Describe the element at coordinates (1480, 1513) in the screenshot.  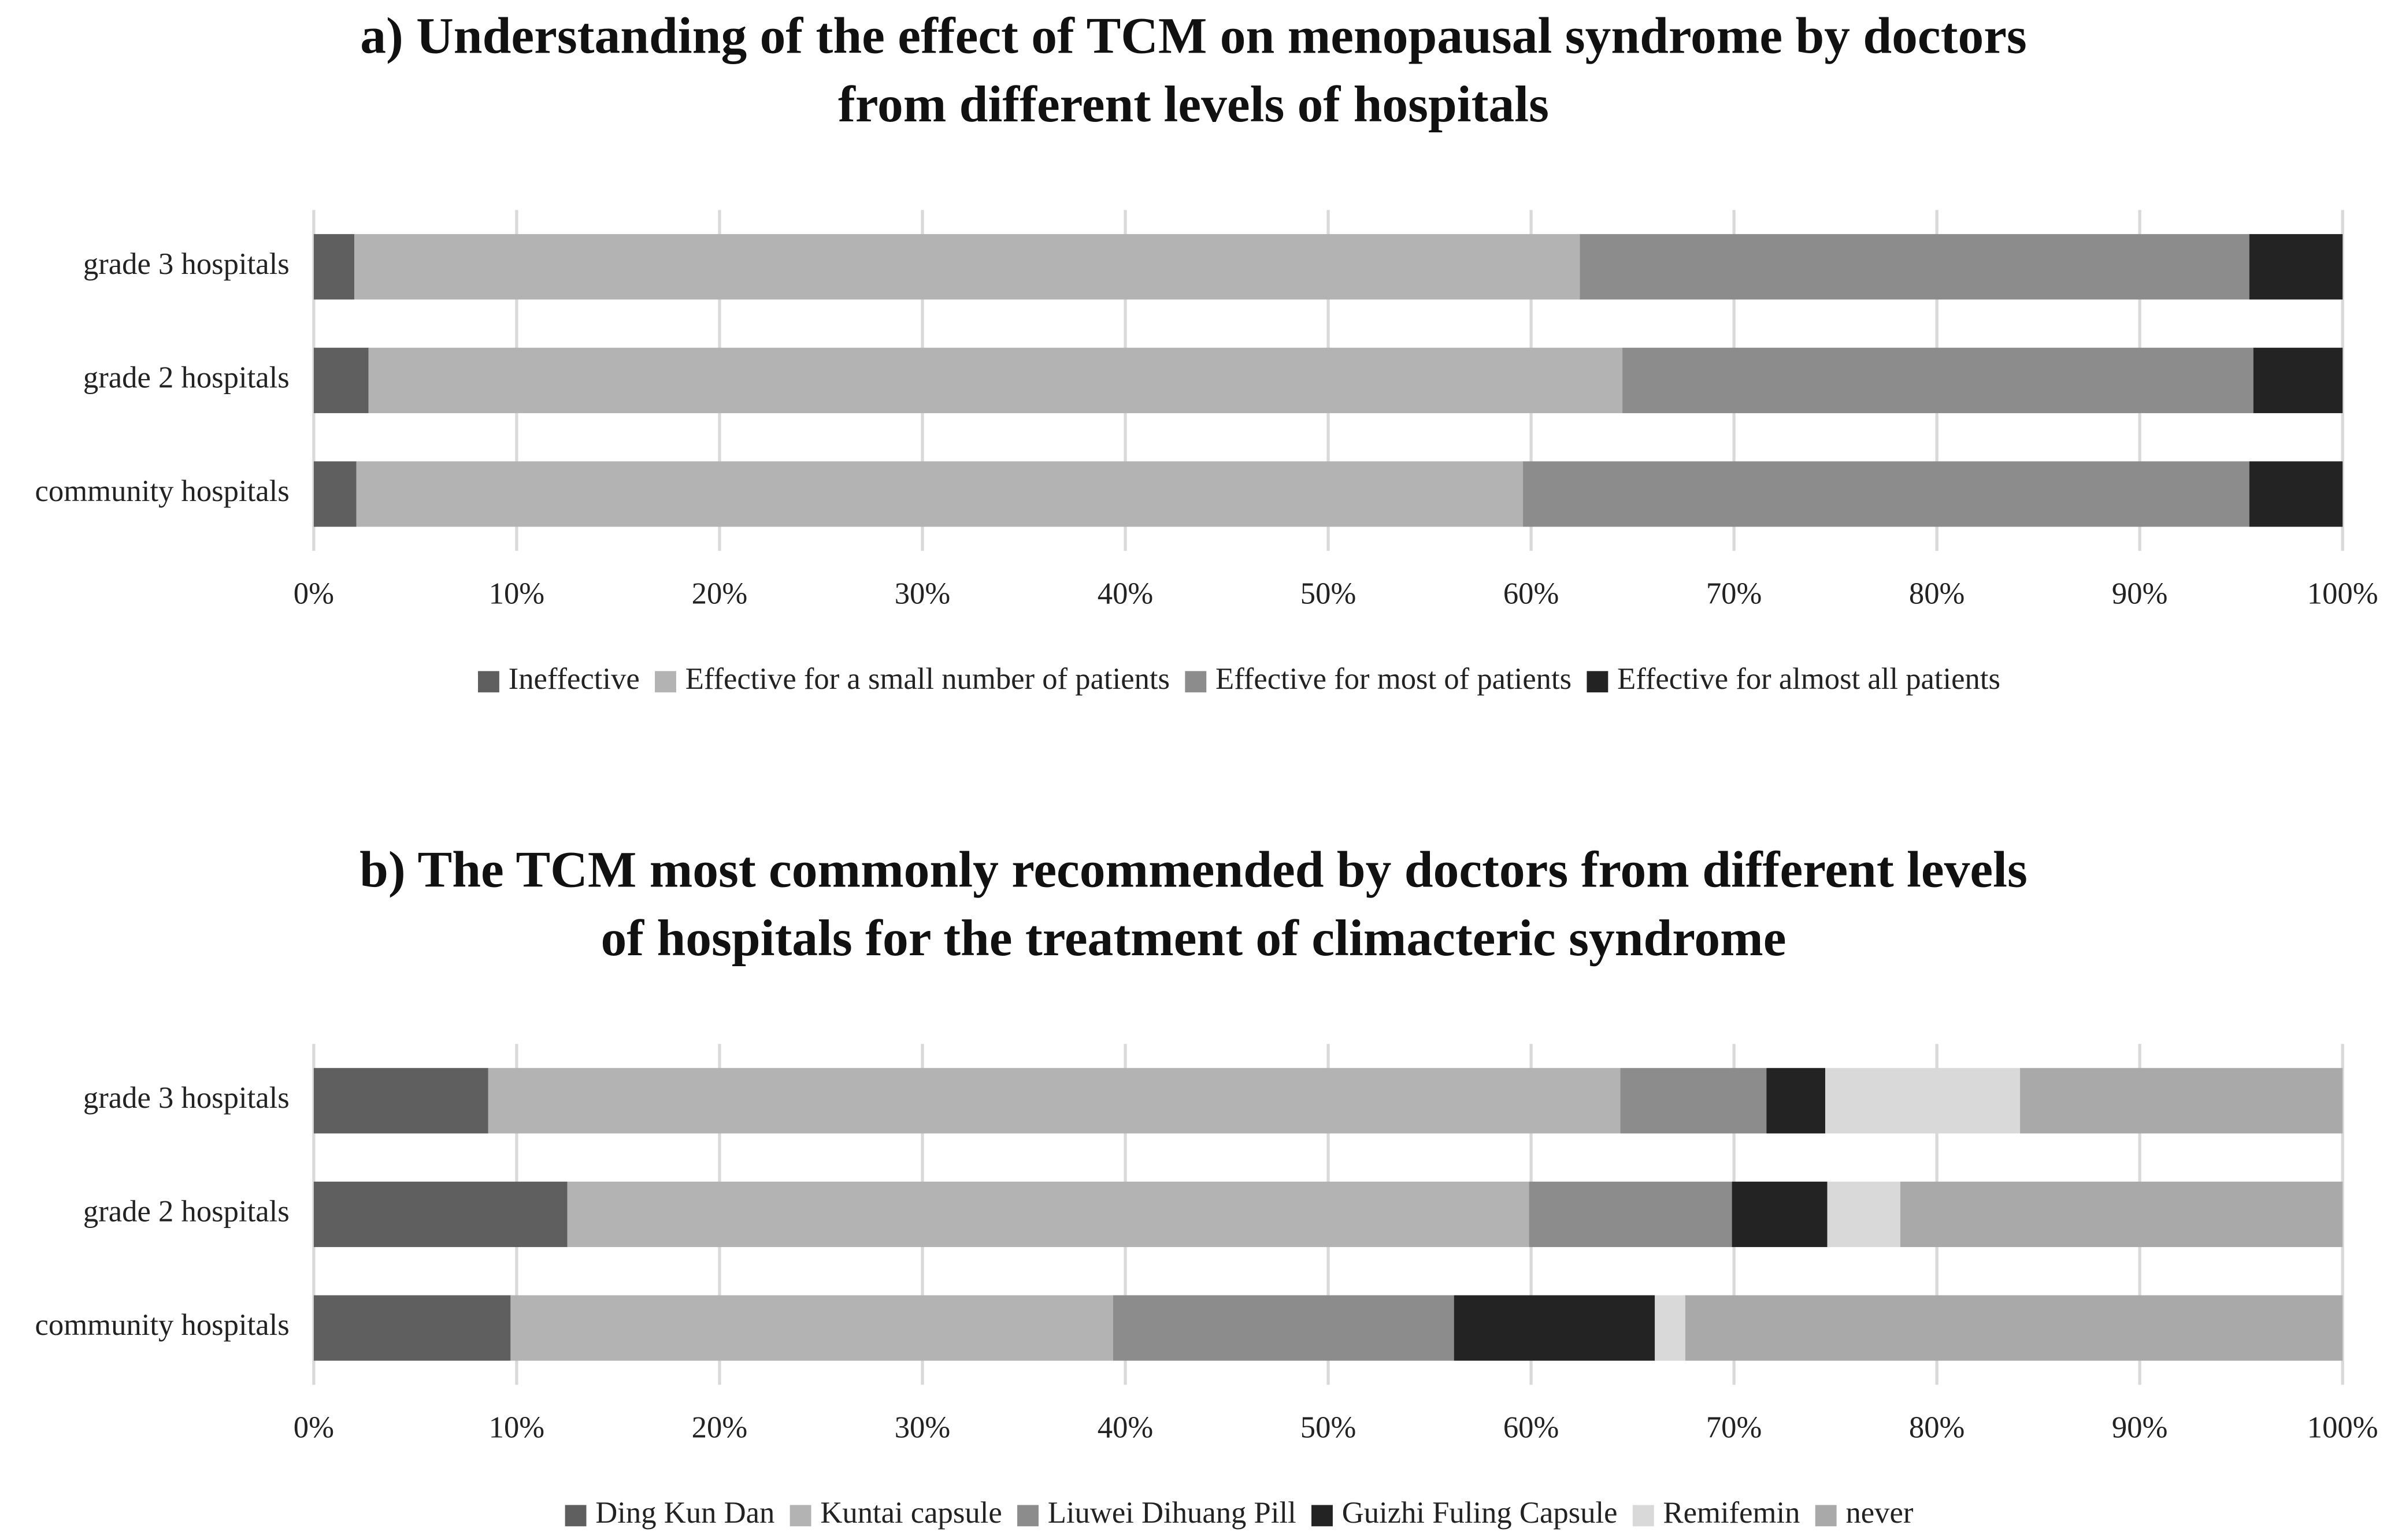
I see `legend-label: Guizhi Fuling Capsule` at that location.